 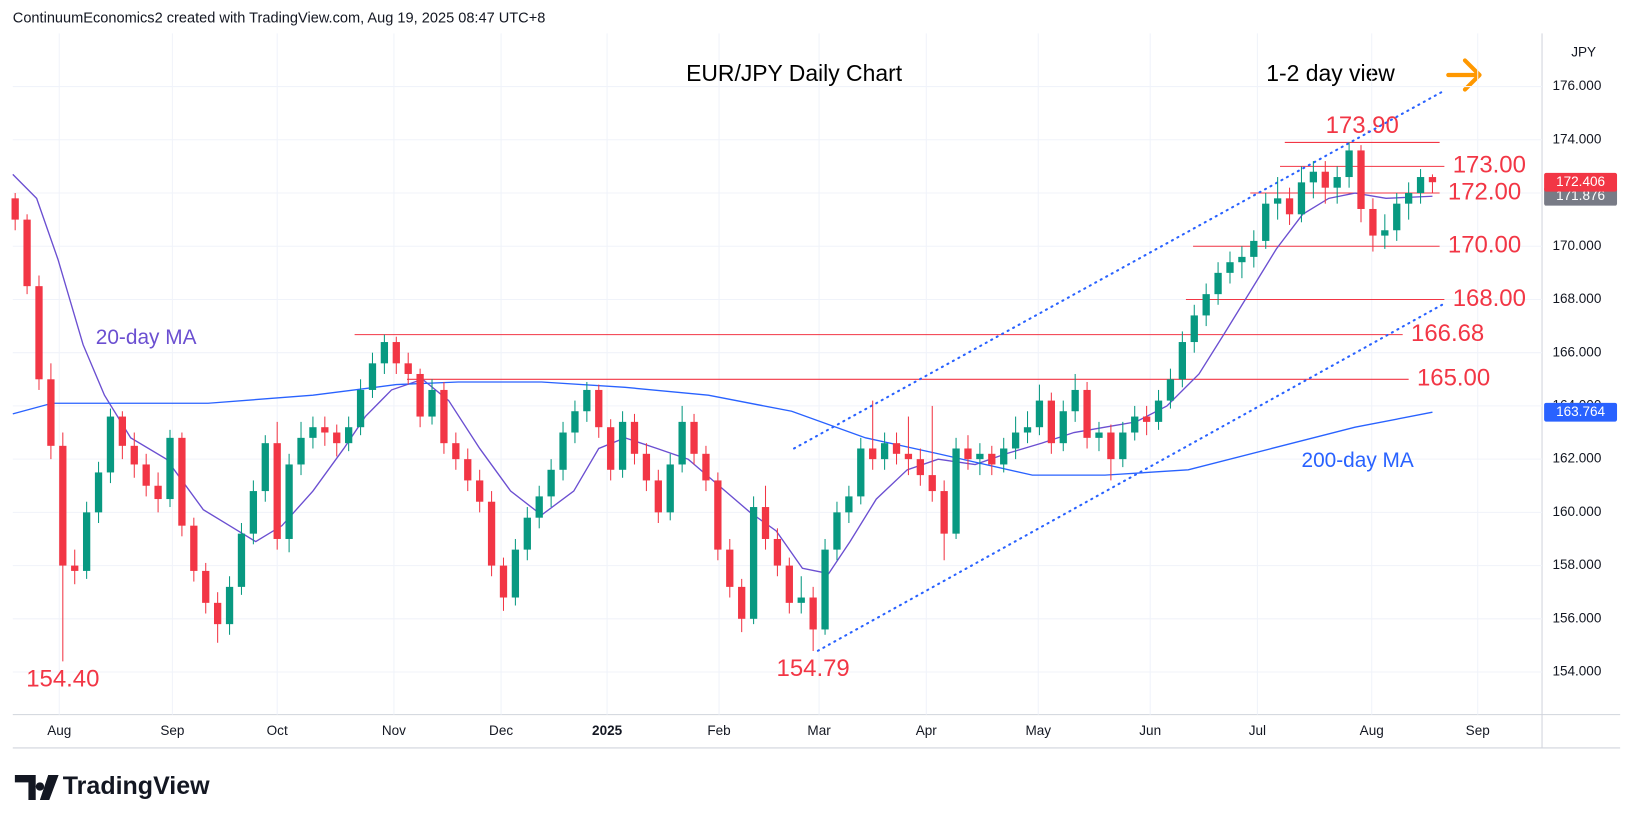 What do you see at coordinates (1484, 245) in the screenshot?
I see `level-label: 170.00` at bounding box center [1484, 245].